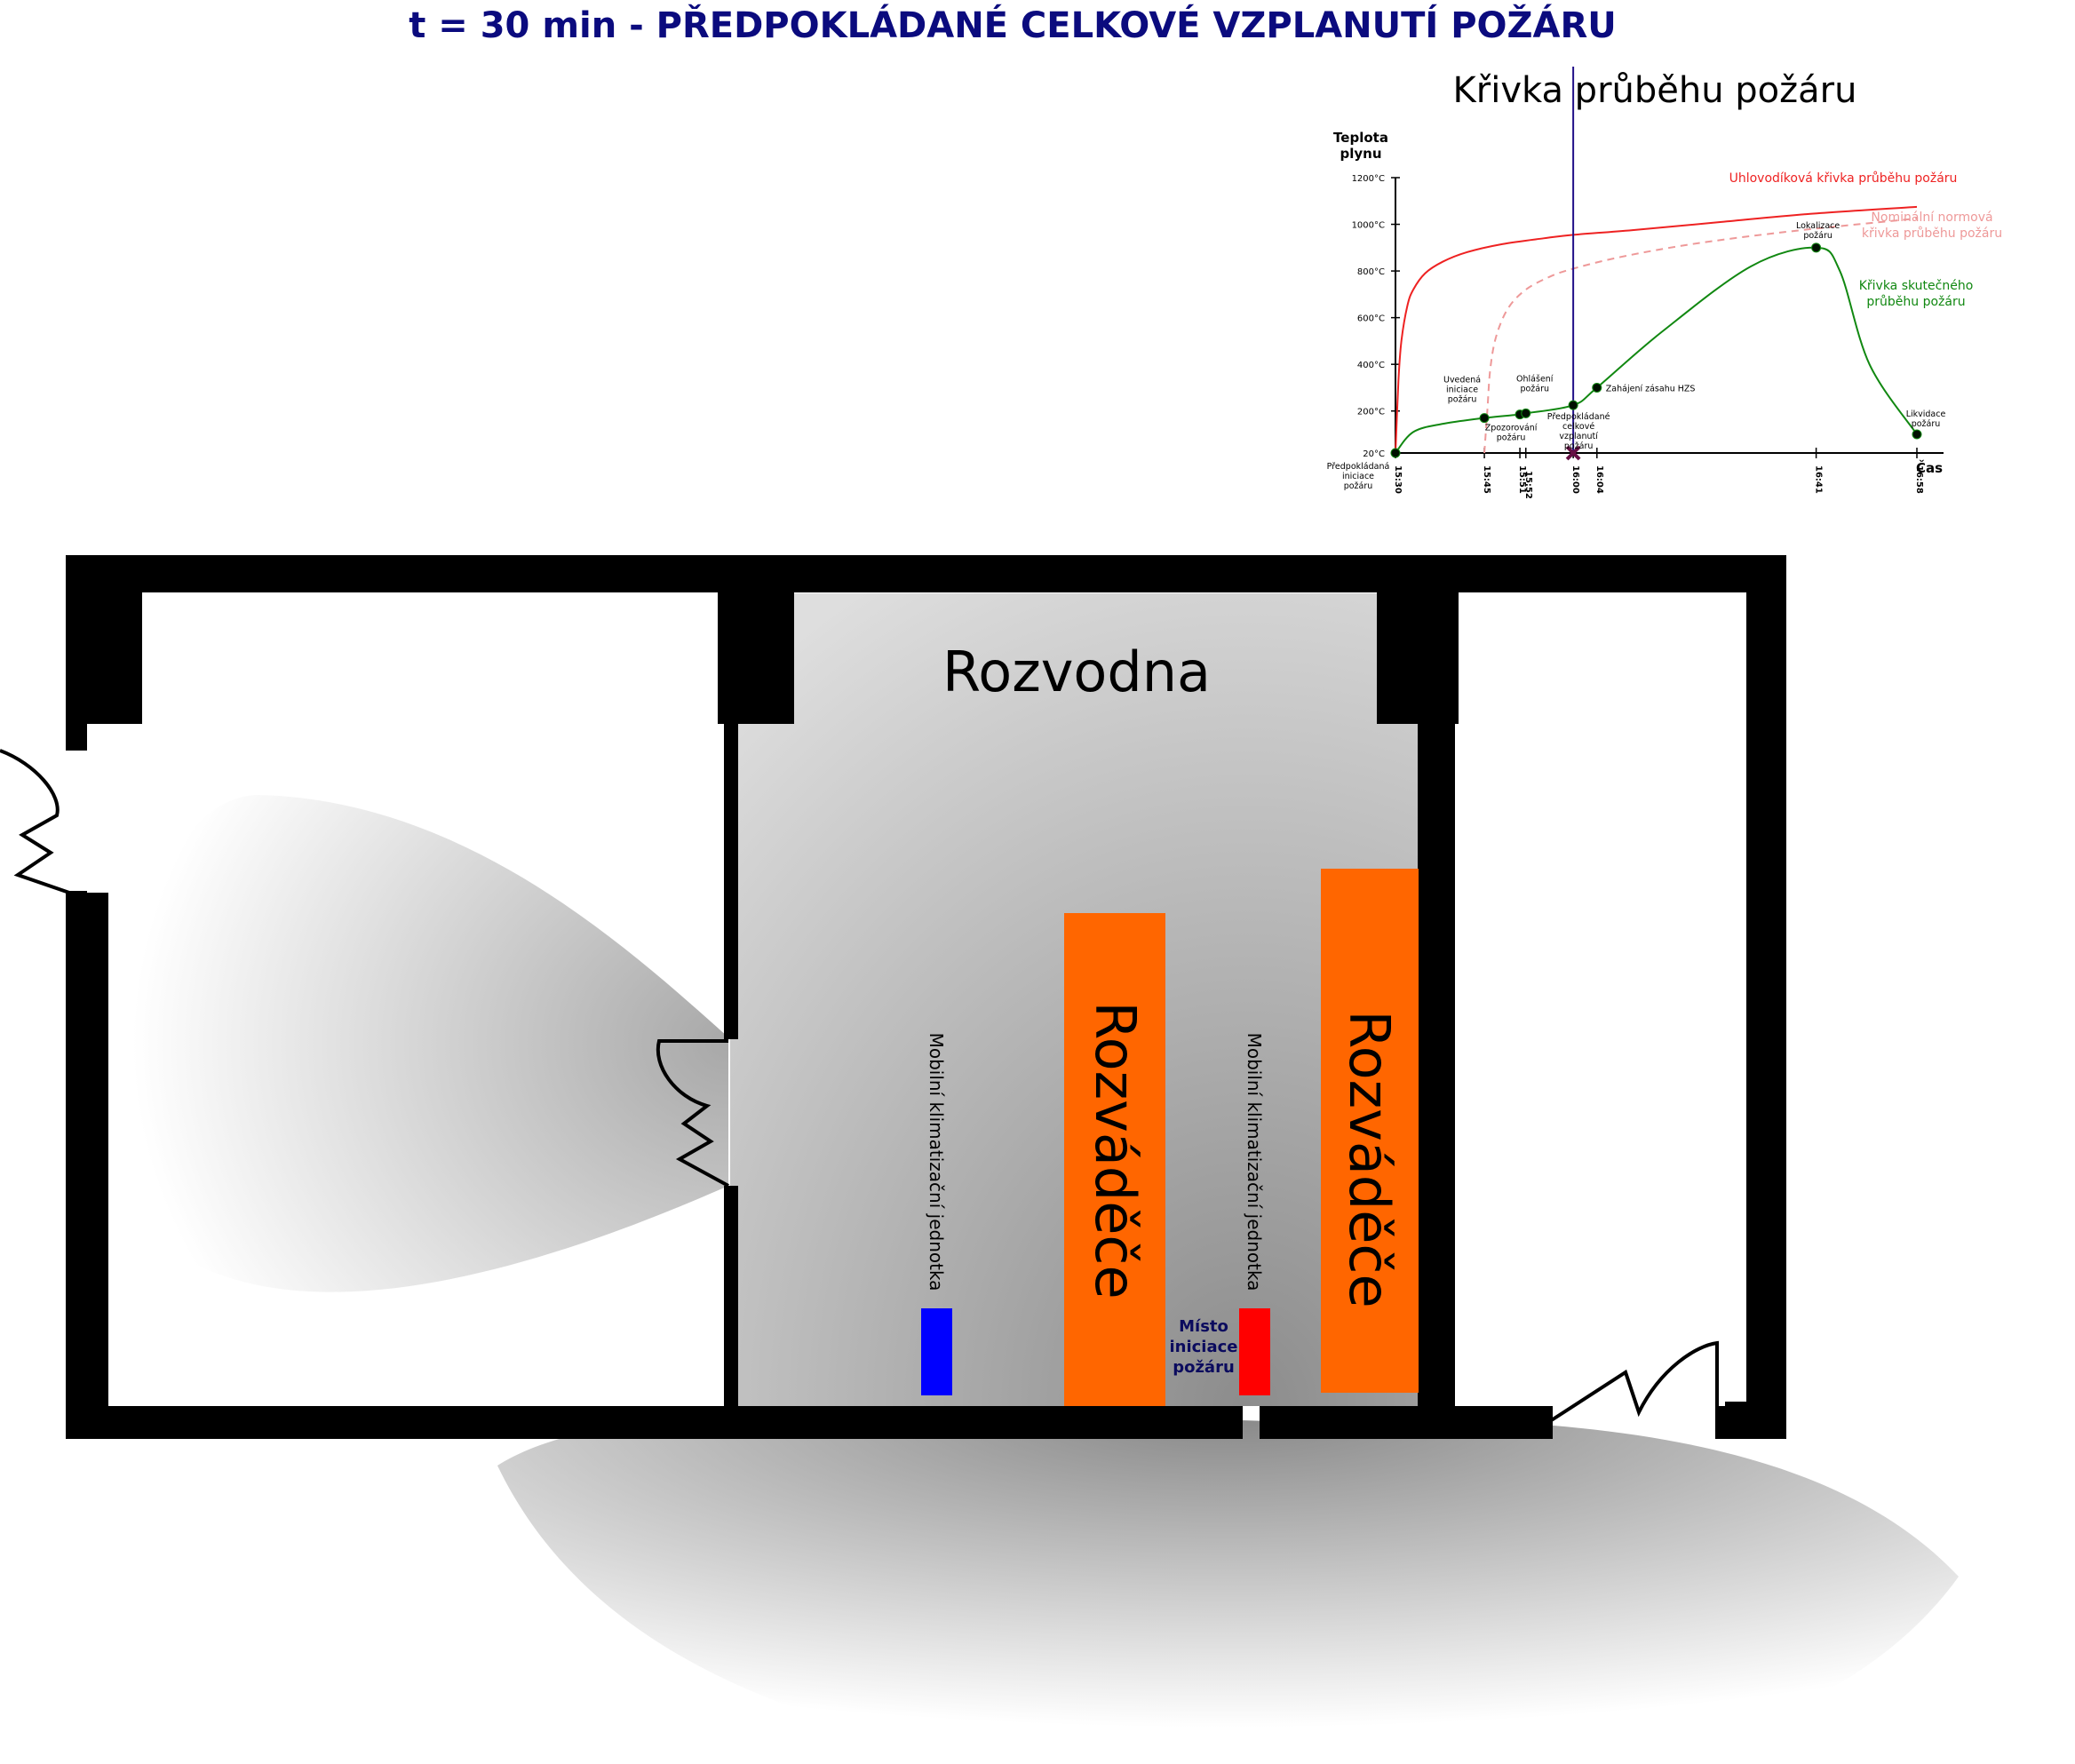 This screenshot has height=1764, width=2075. What do you see at coordinates (1076, 672) in the screenshot?
I see `room-label: Rozvodna` at bounding box center [1076, 672].